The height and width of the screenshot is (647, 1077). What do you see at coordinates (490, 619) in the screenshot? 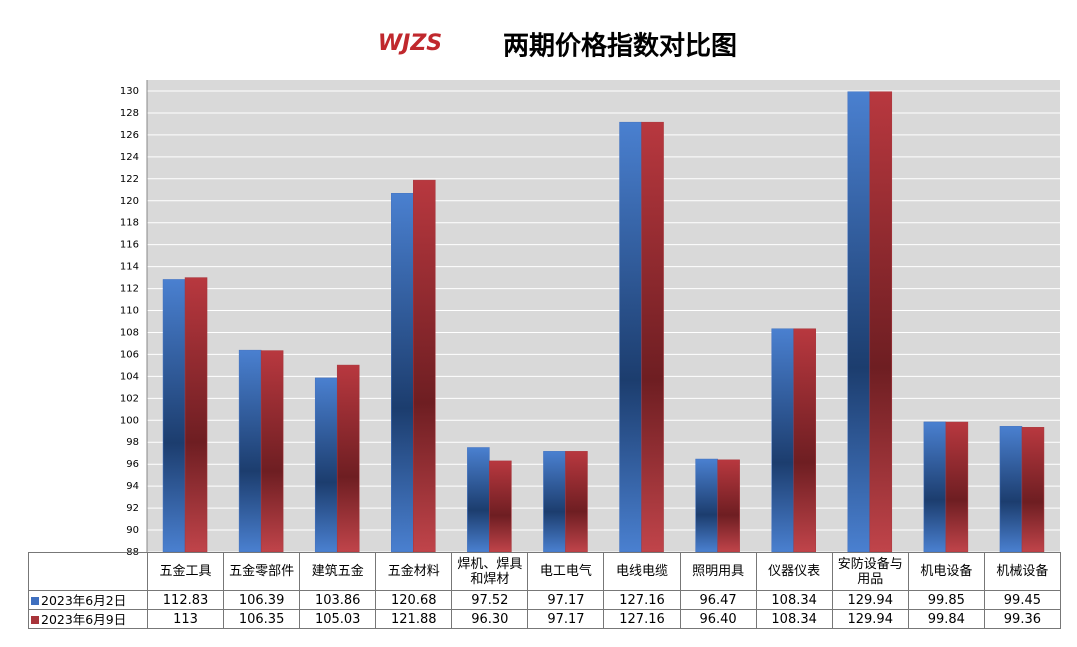
I see `value-label: 96.30` at bounding box center [490, 619].